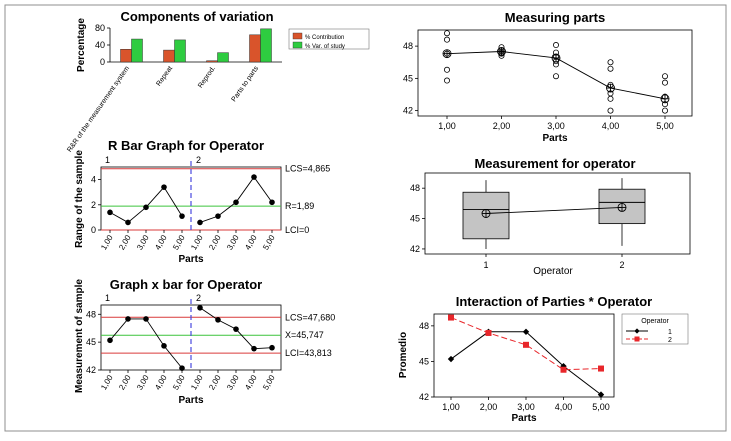 The height and width of the screenshot is (441, 731). What do you see at coordinates (304, 335) in the screenshot?
I see `center-label: X=45,747` at bounding box center [304, 335].